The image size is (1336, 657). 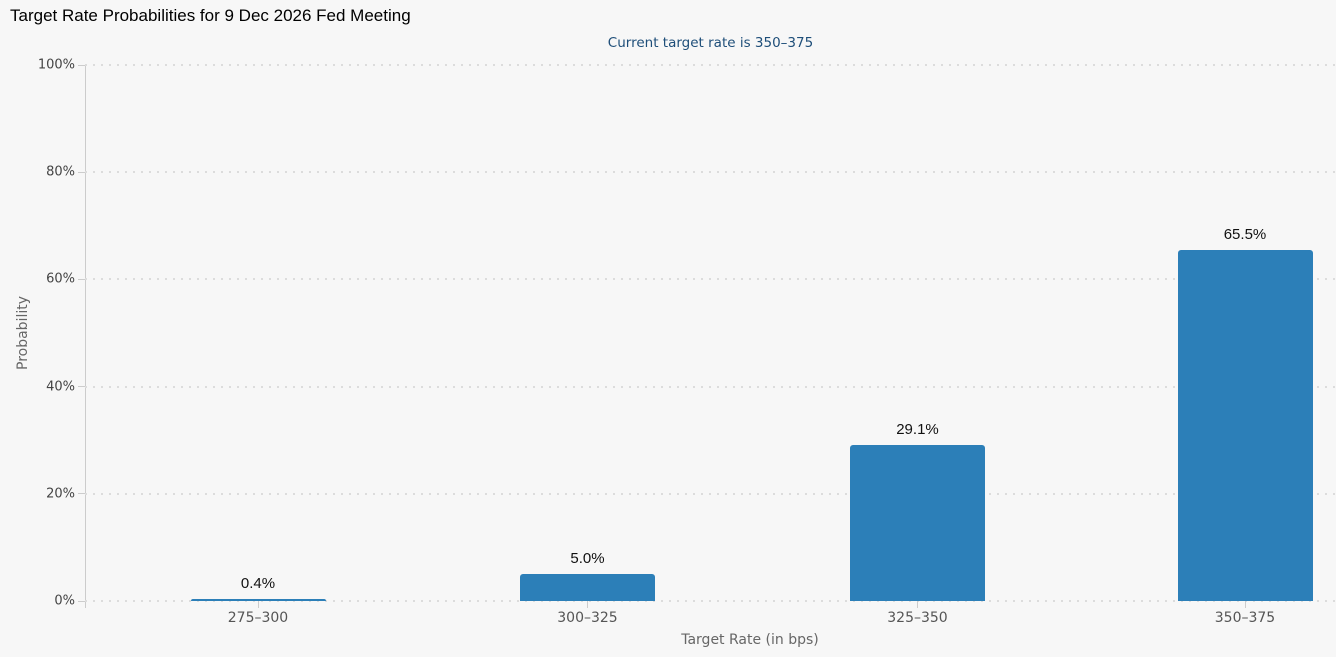 What do you see at coordinates (917, 618) in the screenshot?
I see `x-category-label: 325–350` at bounding box center [917, 618].